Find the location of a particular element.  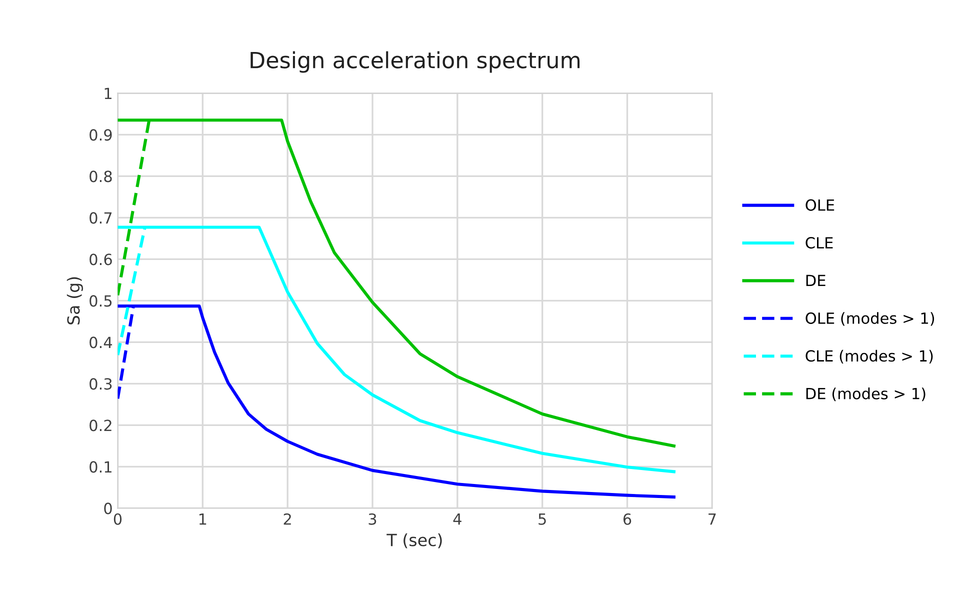

x-tick-label: 4 is located at coordinates (457, 519).